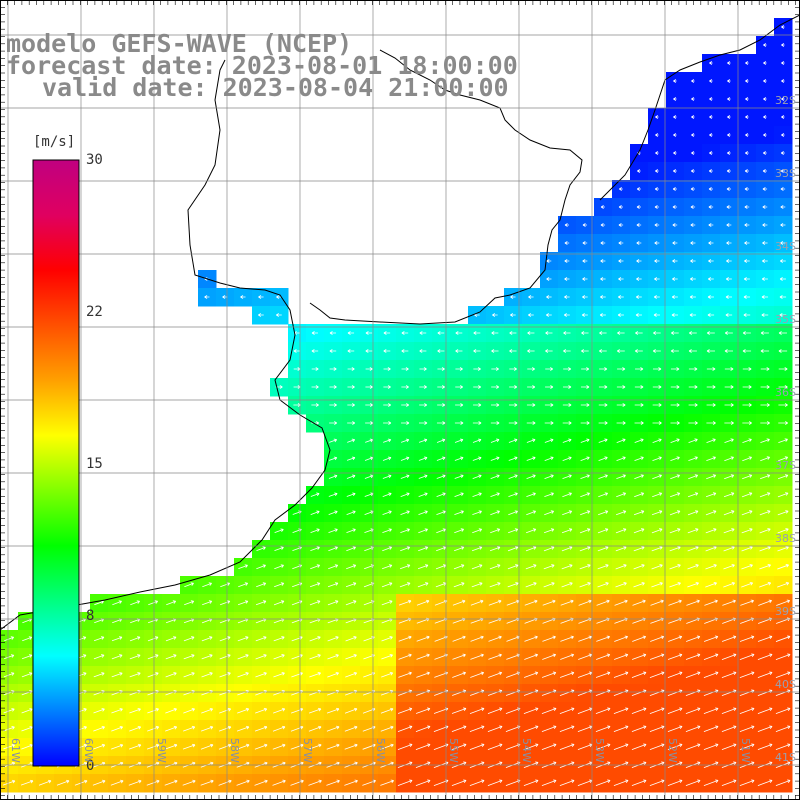 This screenshot has width=800, height=800. What do you see at coordinates (88, 750) in the screenshot?
I see `lon-label: 60W` at bounding box center [88, 750].